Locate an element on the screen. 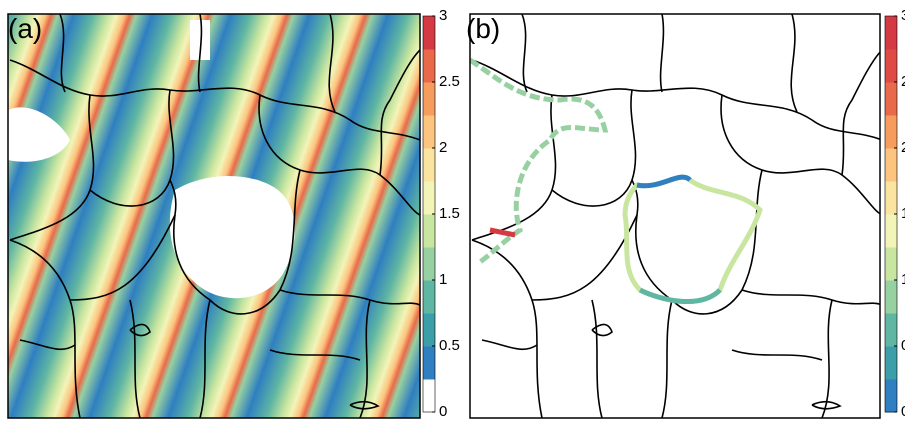 The image size is (905, 422). panel-label: (b) is located at coordinates (483, 28).